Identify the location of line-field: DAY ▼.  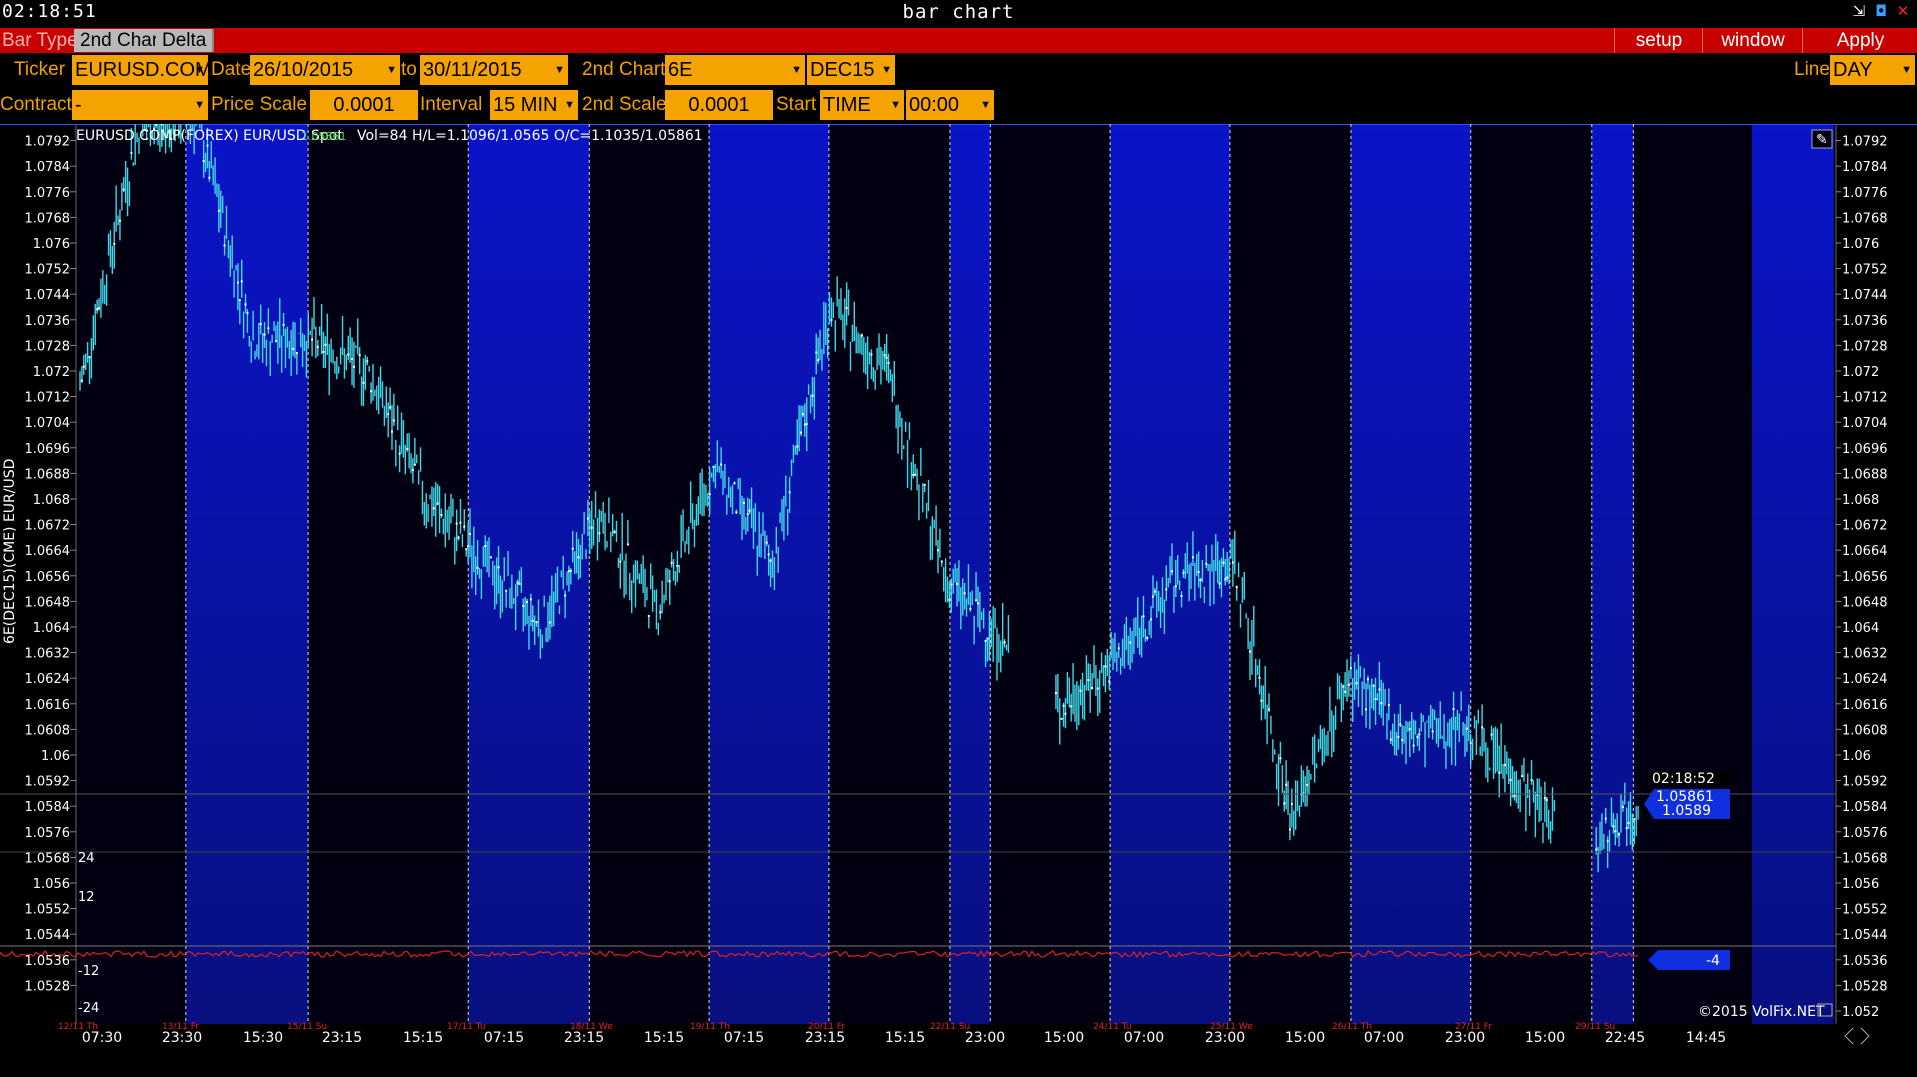
(1872, 70).